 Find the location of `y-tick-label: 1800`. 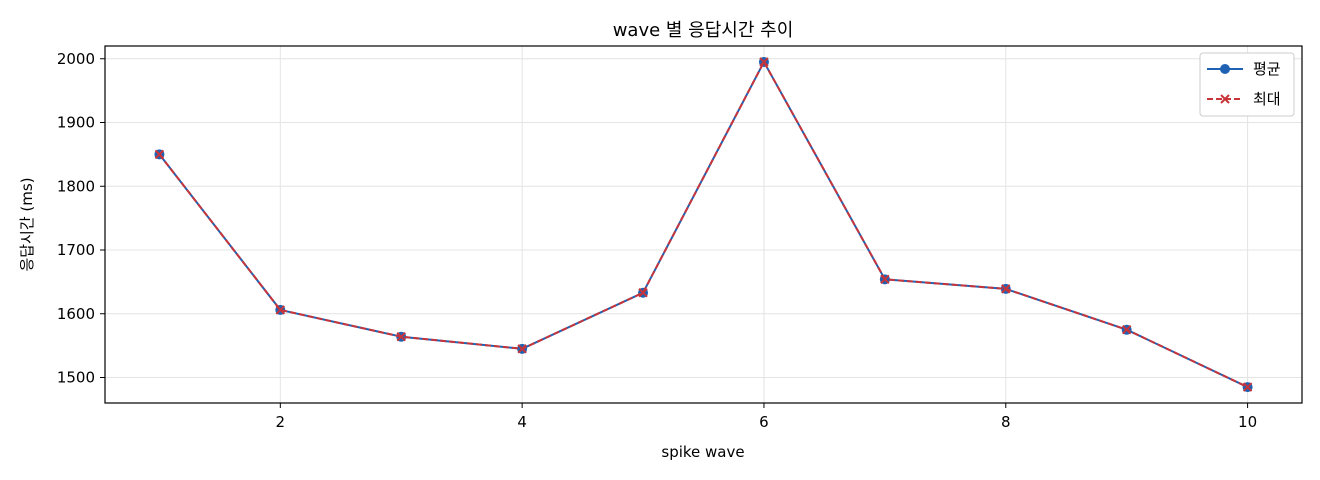

y-tick-label: 1800 is located at coordinates (76, 186).